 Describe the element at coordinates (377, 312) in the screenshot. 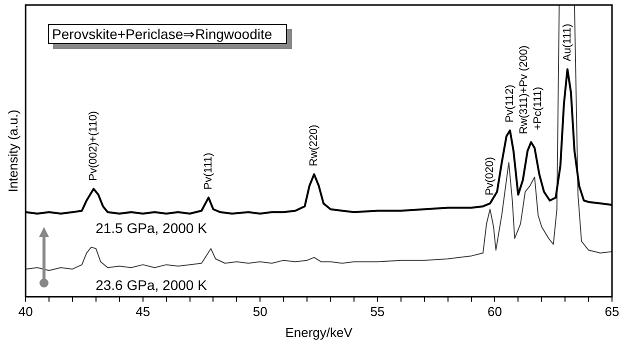

I see `x-tick-label: 55` at that location.